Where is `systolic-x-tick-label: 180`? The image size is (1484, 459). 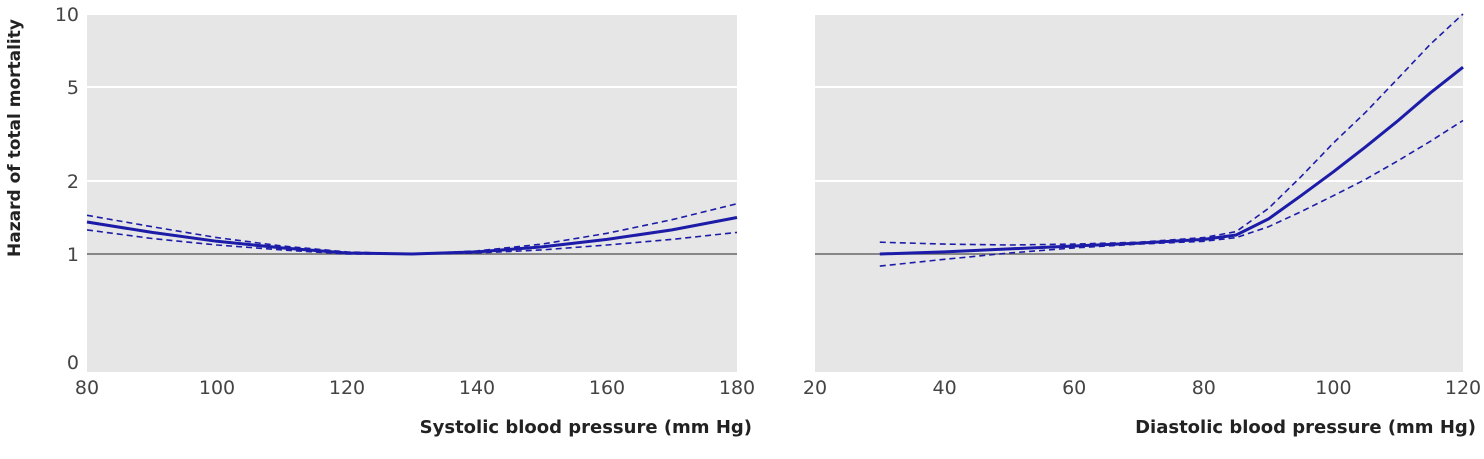 systolic-x-tick-label: 180 is located at coordinates (737, 388).